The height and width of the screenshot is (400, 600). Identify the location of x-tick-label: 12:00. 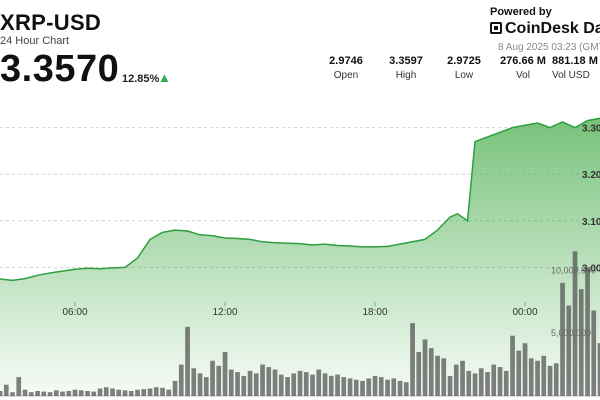
(224, 312).